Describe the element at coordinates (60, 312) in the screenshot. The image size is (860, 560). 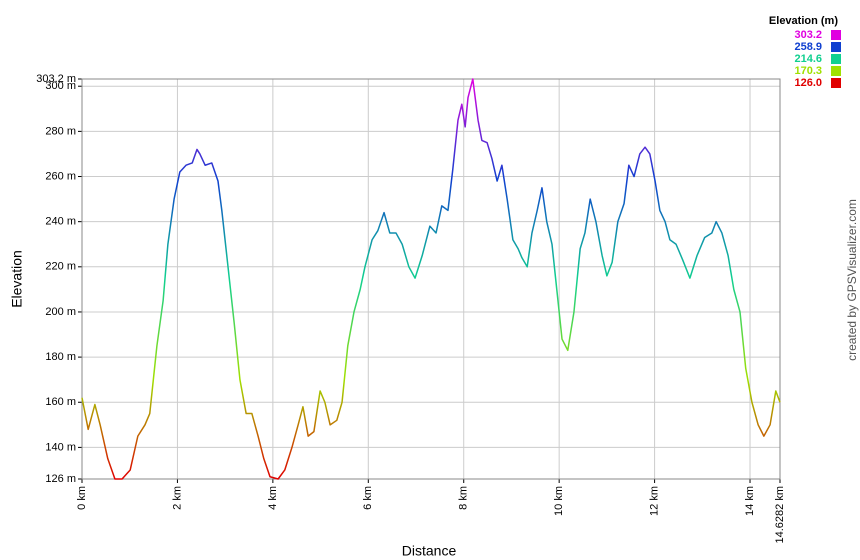
I see `y-tick-label: 200 m` at that location.